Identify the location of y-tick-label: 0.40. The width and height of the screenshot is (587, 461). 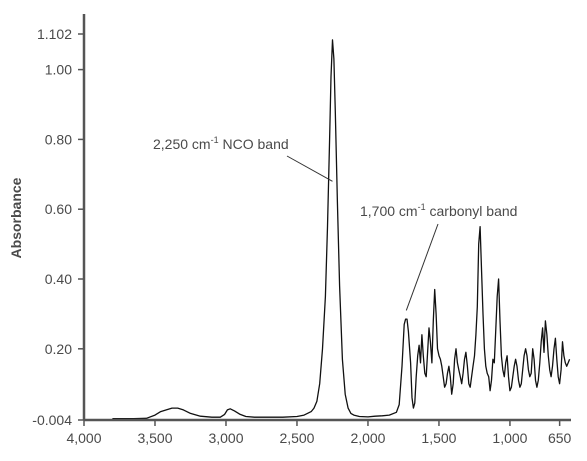
(58, 279).